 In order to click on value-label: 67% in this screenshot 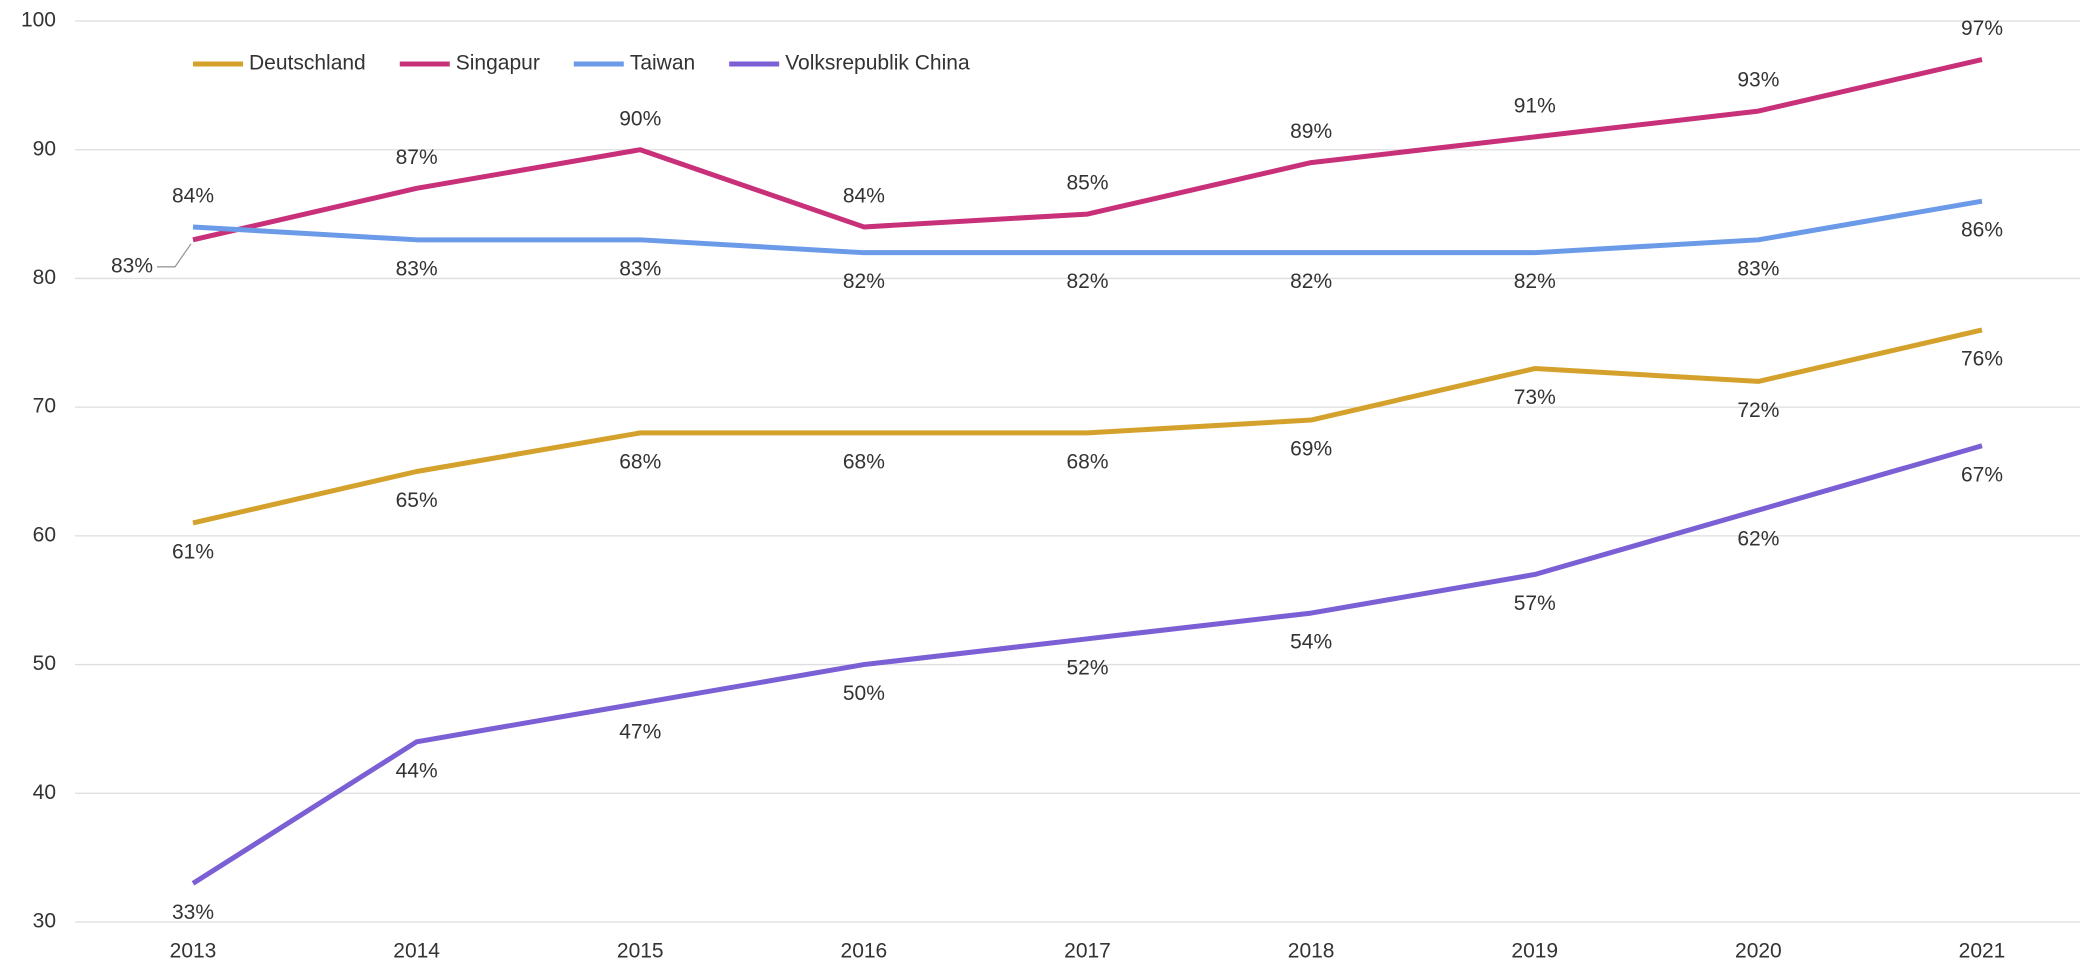, I will do `click(1982, 474)`.